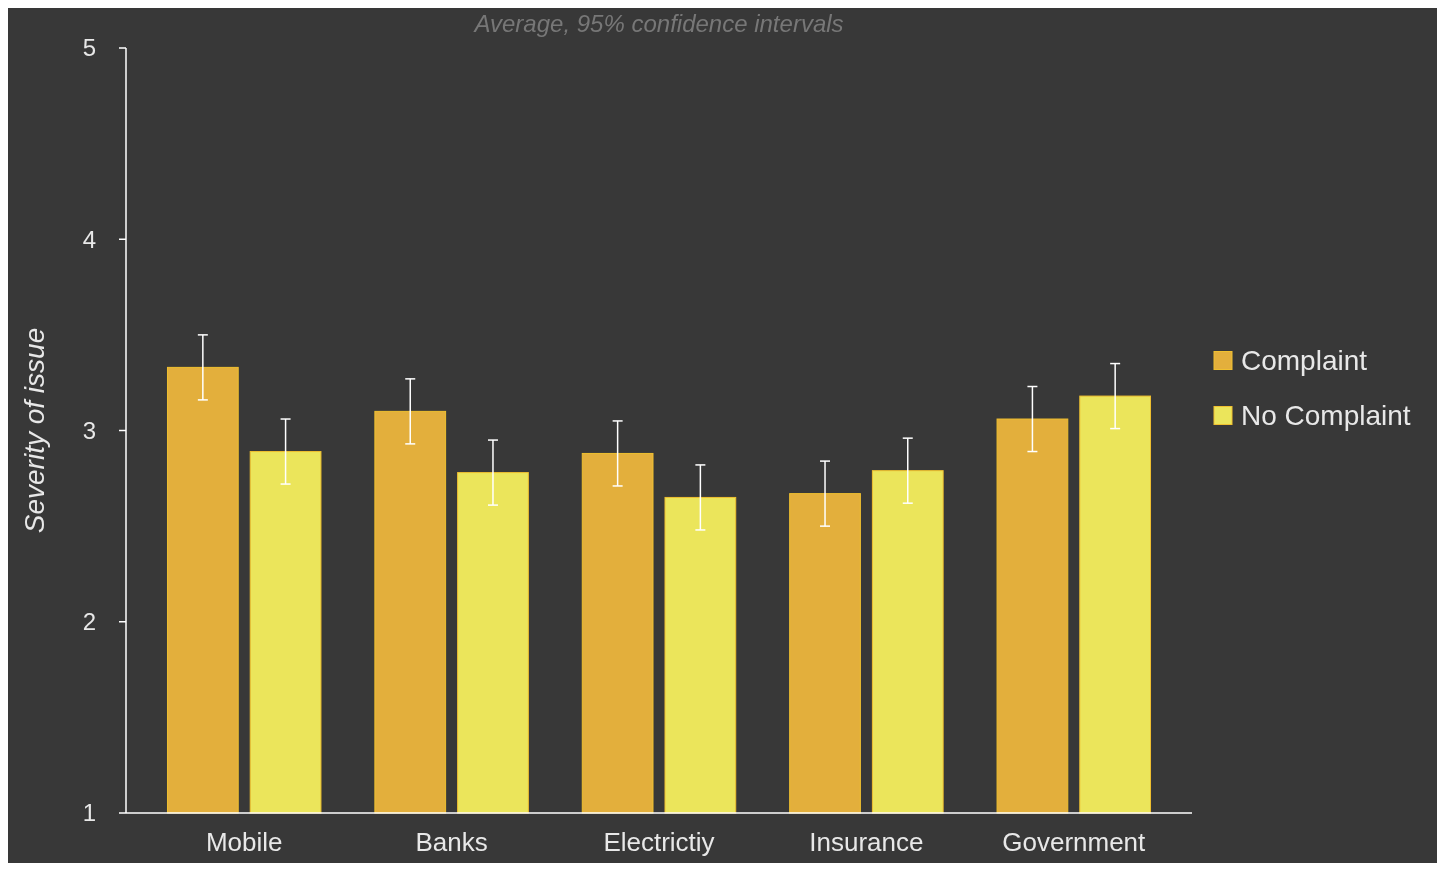 This screenshot has height=871, width=1445. Describe the element at coordinates (1326, 416) in the screenshot. I see `legend-label: No Complaint` at that location.